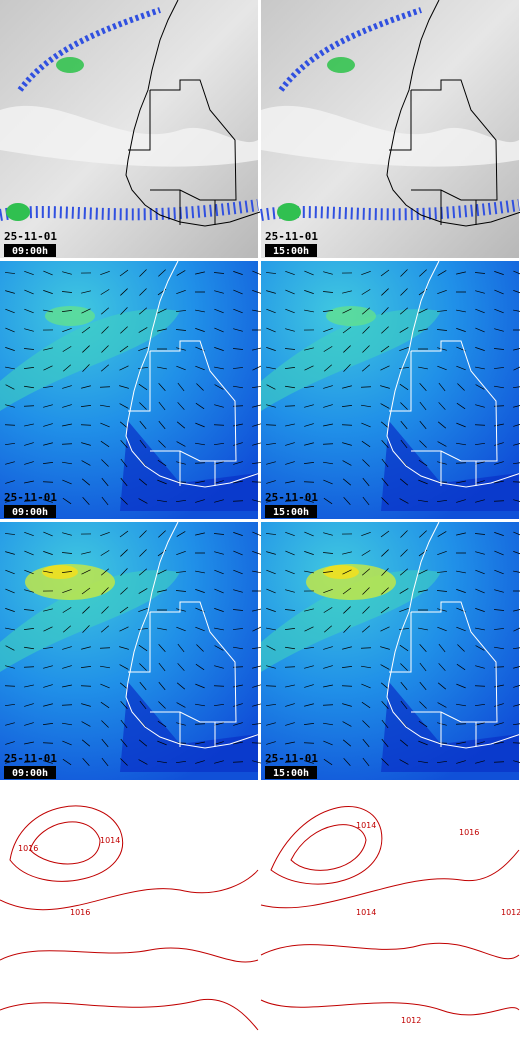 This screenshot has height=1040, width=520. I want to click on wind-panel: 25-11-01 15:00h, so click(390, 650).